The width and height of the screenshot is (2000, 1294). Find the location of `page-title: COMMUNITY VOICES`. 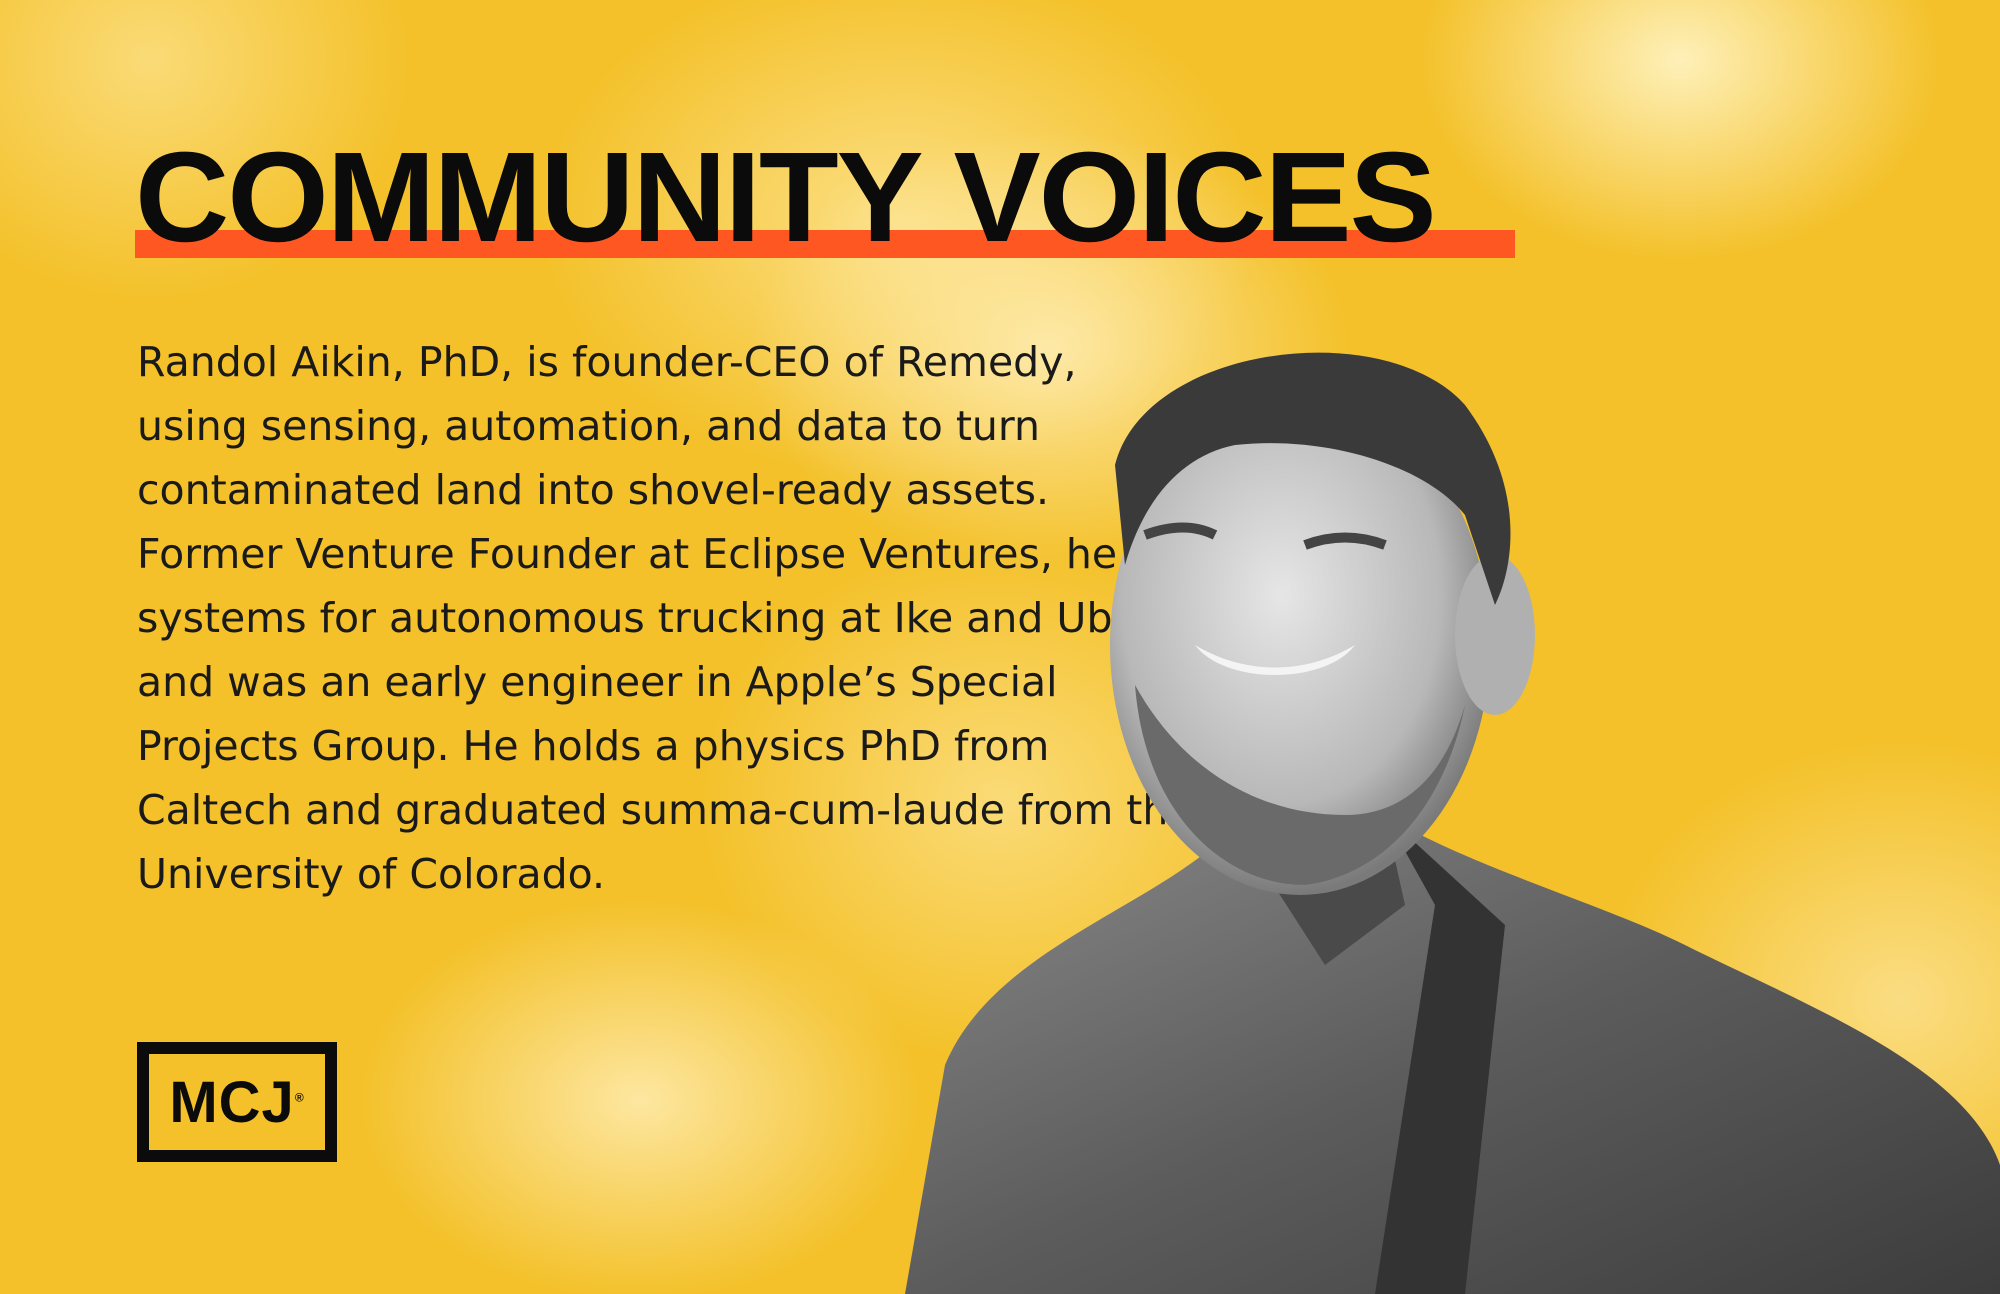

page-title: COMMUNITY VOICES is located at coordinates (786, 197).